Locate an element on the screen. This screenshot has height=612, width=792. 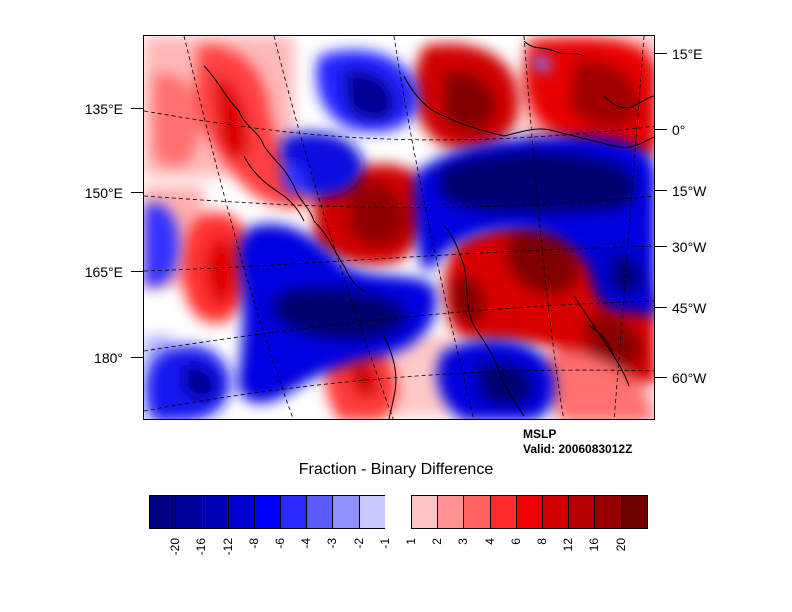
lon-tick-60w is located at coordinates (661, 377).